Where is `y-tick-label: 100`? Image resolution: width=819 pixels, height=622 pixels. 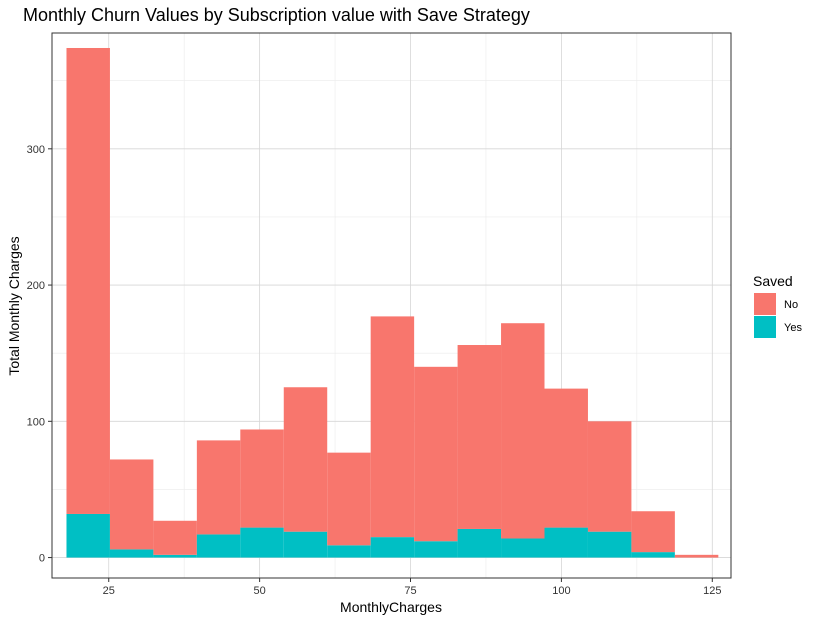
y-tick-label: 100 is located at coordinates (36, 422).